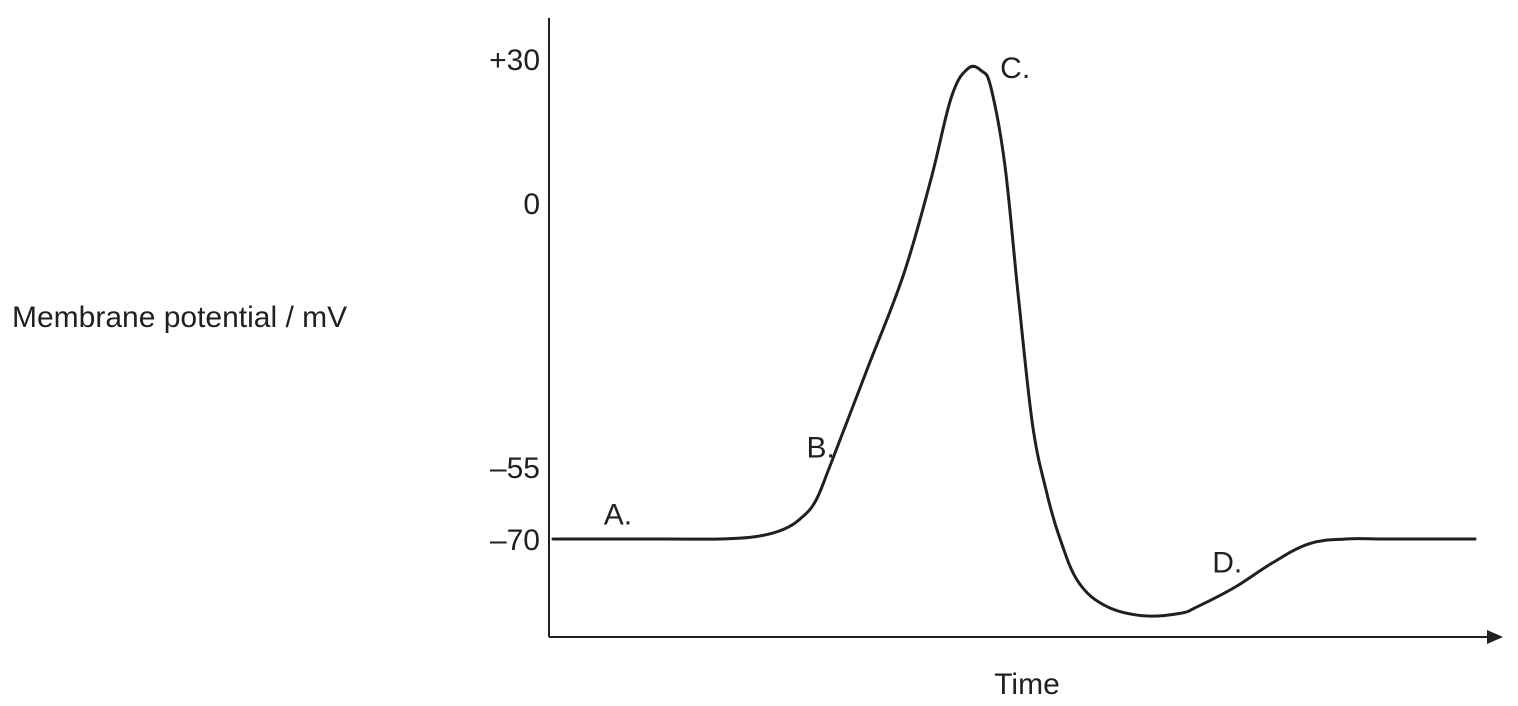 This screenshot has width=1518, height=706. I want to click on y-tick-label: –55, so click(515, 468).